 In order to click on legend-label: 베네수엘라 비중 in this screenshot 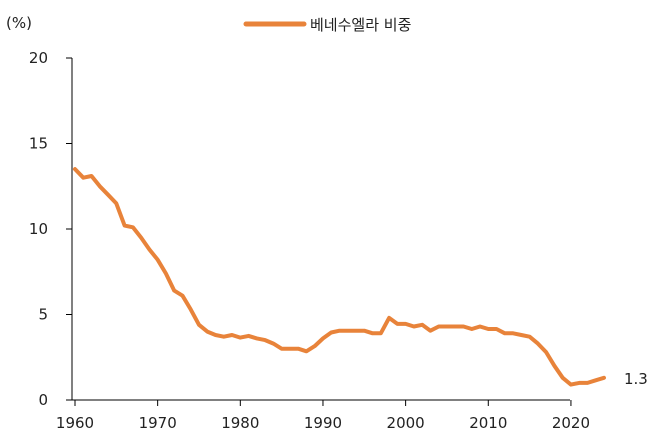, I will do `click(360, 25)`.